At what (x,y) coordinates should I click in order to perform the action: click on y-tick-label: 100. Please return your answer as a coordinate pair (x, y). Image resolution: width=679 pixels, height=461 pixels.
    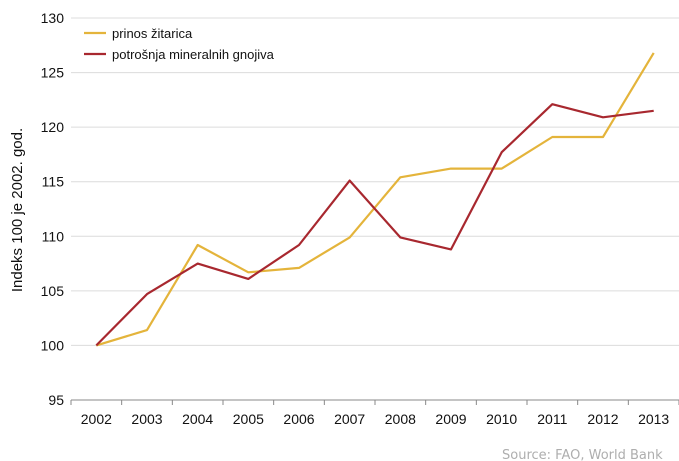
    Looking at the image, I should click on (53, 345).